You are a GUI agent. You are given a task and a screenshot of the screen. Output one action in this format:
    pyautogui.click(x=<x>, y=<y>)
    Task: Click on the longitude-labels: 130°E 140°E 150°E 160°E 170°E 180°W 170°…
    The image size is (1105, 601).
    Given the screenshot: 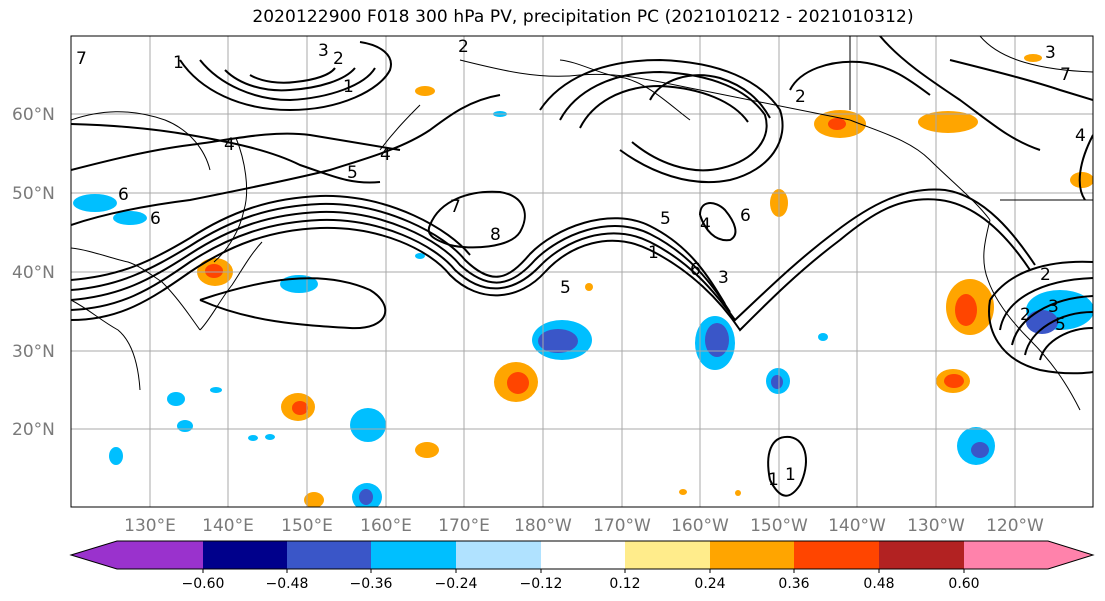 What is the action you would take?
    pyautogui.click(x=584, y=526)
    